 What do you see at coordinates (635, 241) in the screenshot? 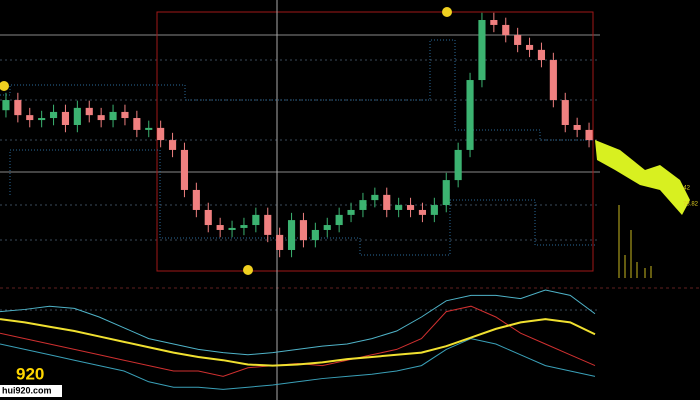
I see `volume-bars` at bounding box center [635, 241].